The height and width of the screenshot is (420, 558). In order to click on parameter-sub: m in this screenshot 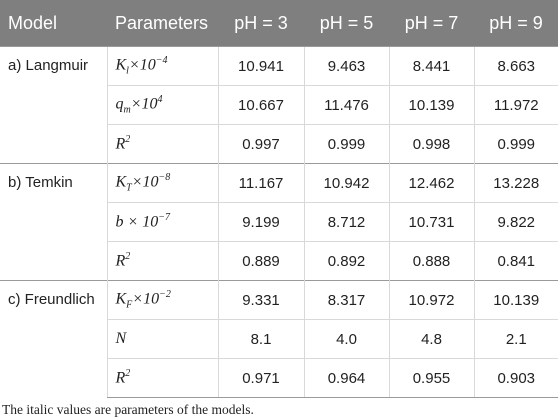, I will do `click(127, 110)`.